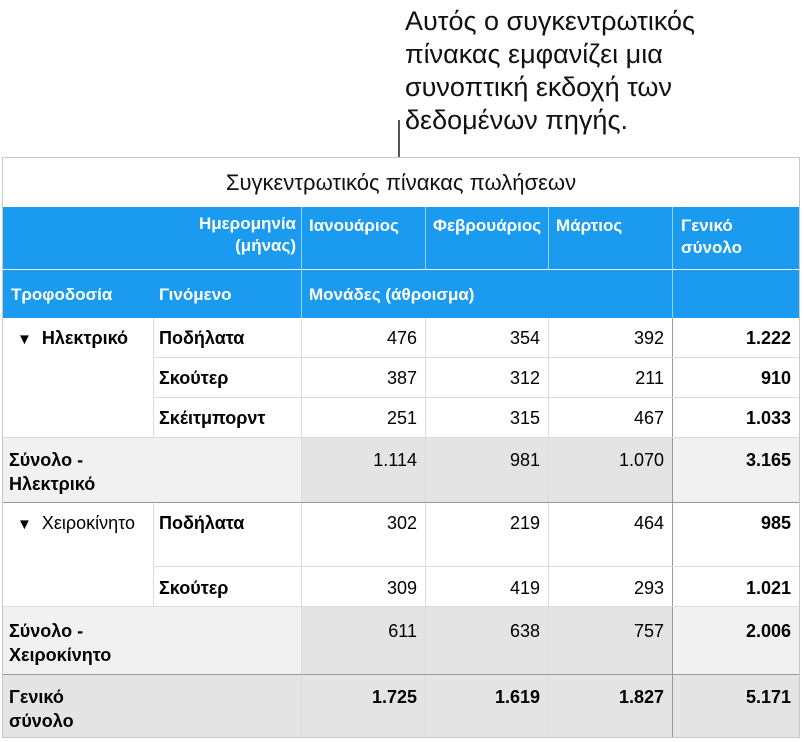 This screenshot has height=742, width=804. What do you see at coordinates (399, 138) in the screenshot?
I see `callout-pointer-line` at bounding box center [399, 138].